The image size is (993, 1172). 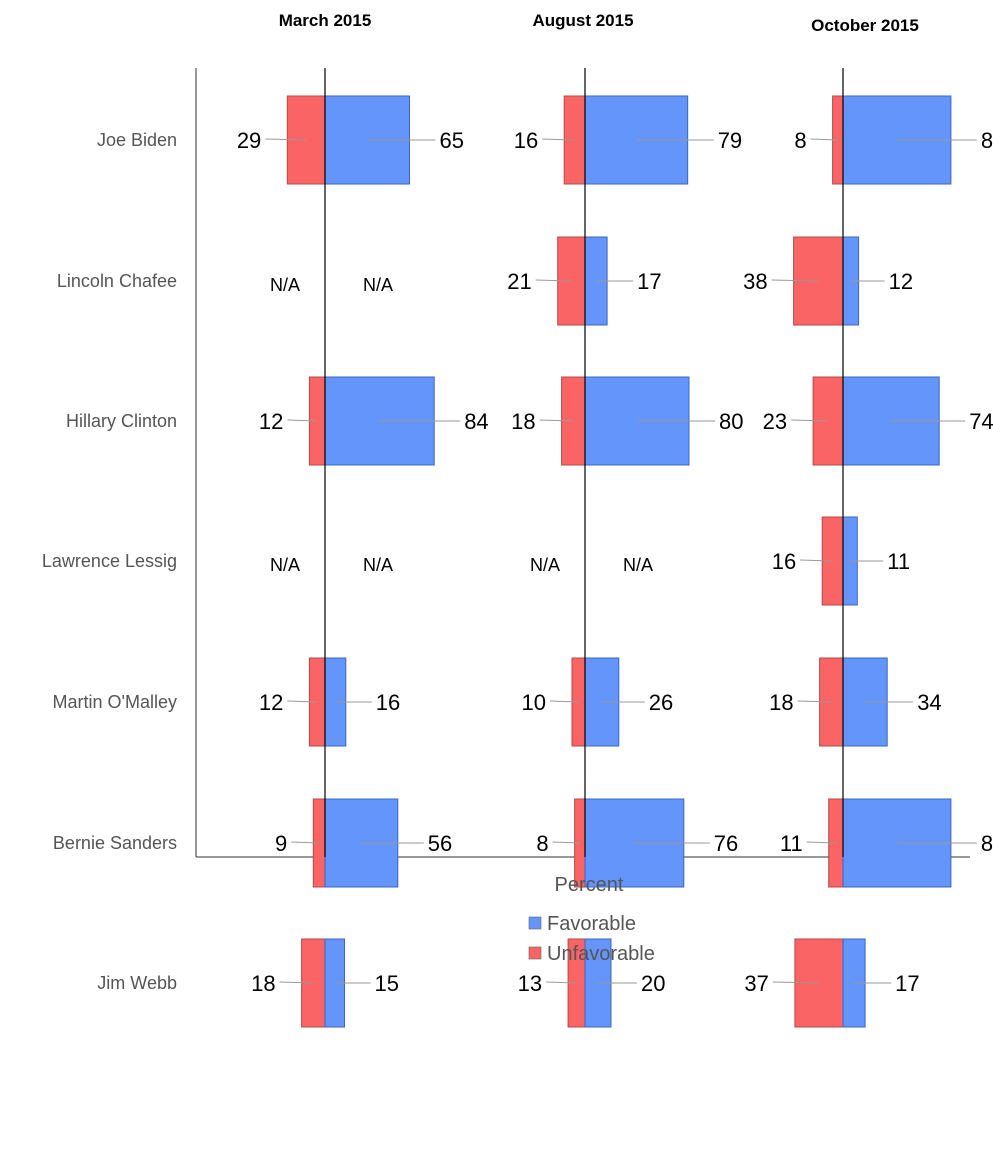 What do you see at coordinates (115, 843) in the screenshot?
I see `category-label-5: Bernie Sanders` at bounding box center [115, 843].